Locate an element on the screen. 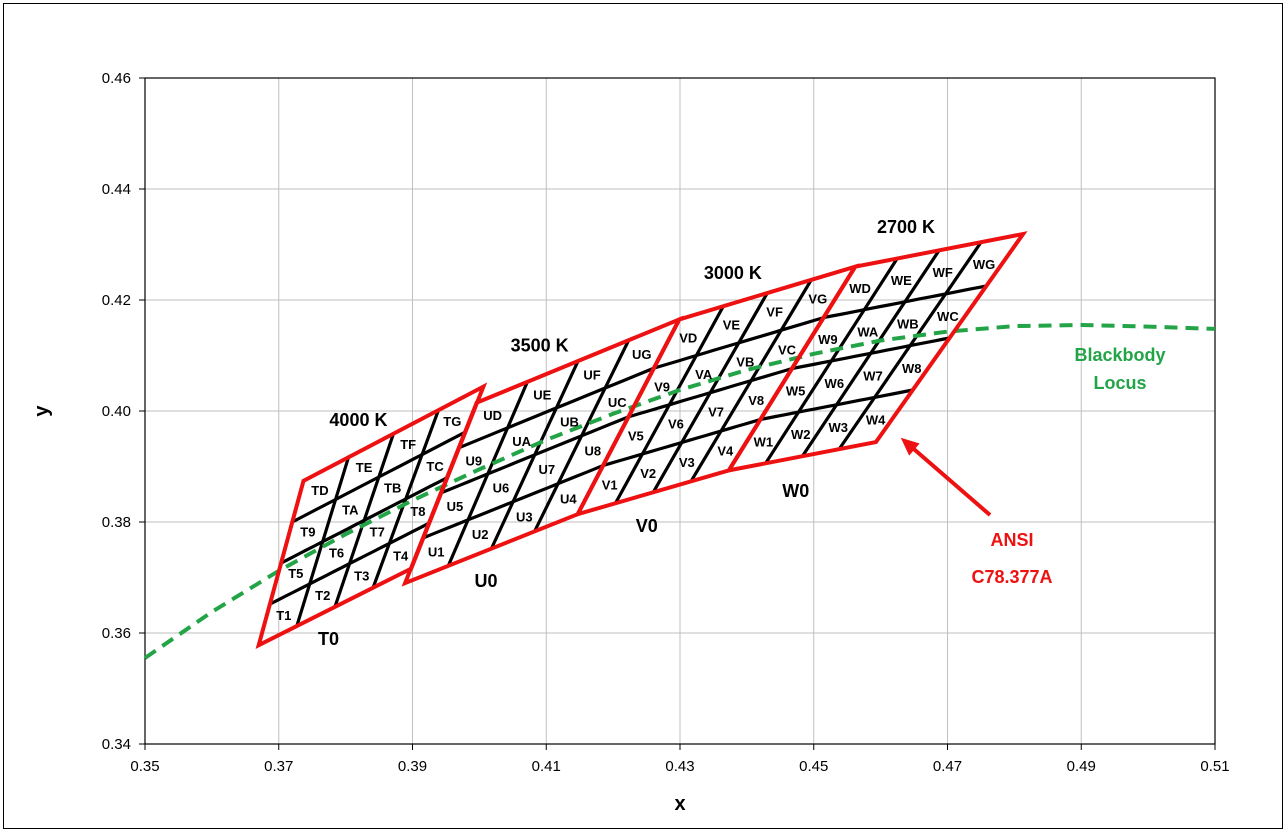 Image resolution: width=1288 pixels, height=834 pixels. x-tick-label: 0.51 is located at coordinates (1214, 766).